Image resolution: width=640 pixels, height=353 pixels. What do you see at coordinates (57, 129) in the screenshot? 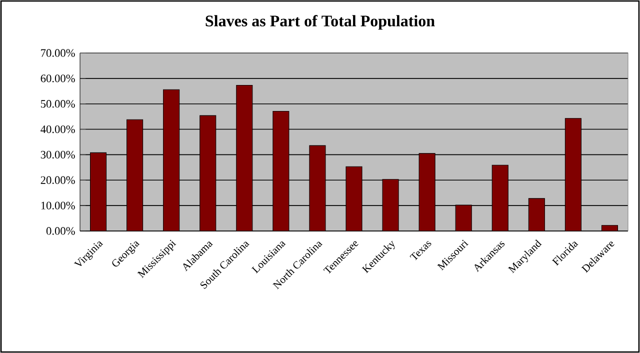
I see `y-tick-label: 40.00%` at bounding box center [57, 129].